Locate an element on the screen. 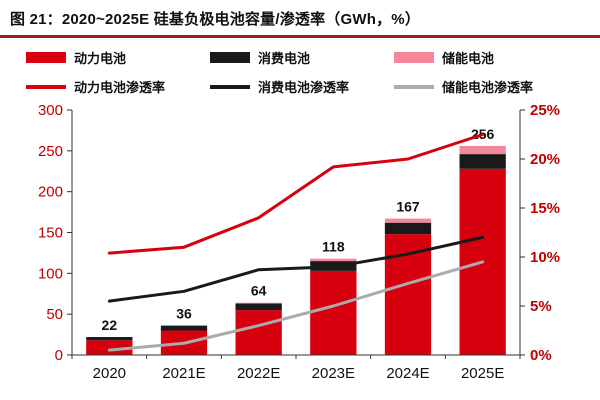 This screenshot has height=400, width=600. right-axis-tick-label: 10% is located at coordinates (545, 257).